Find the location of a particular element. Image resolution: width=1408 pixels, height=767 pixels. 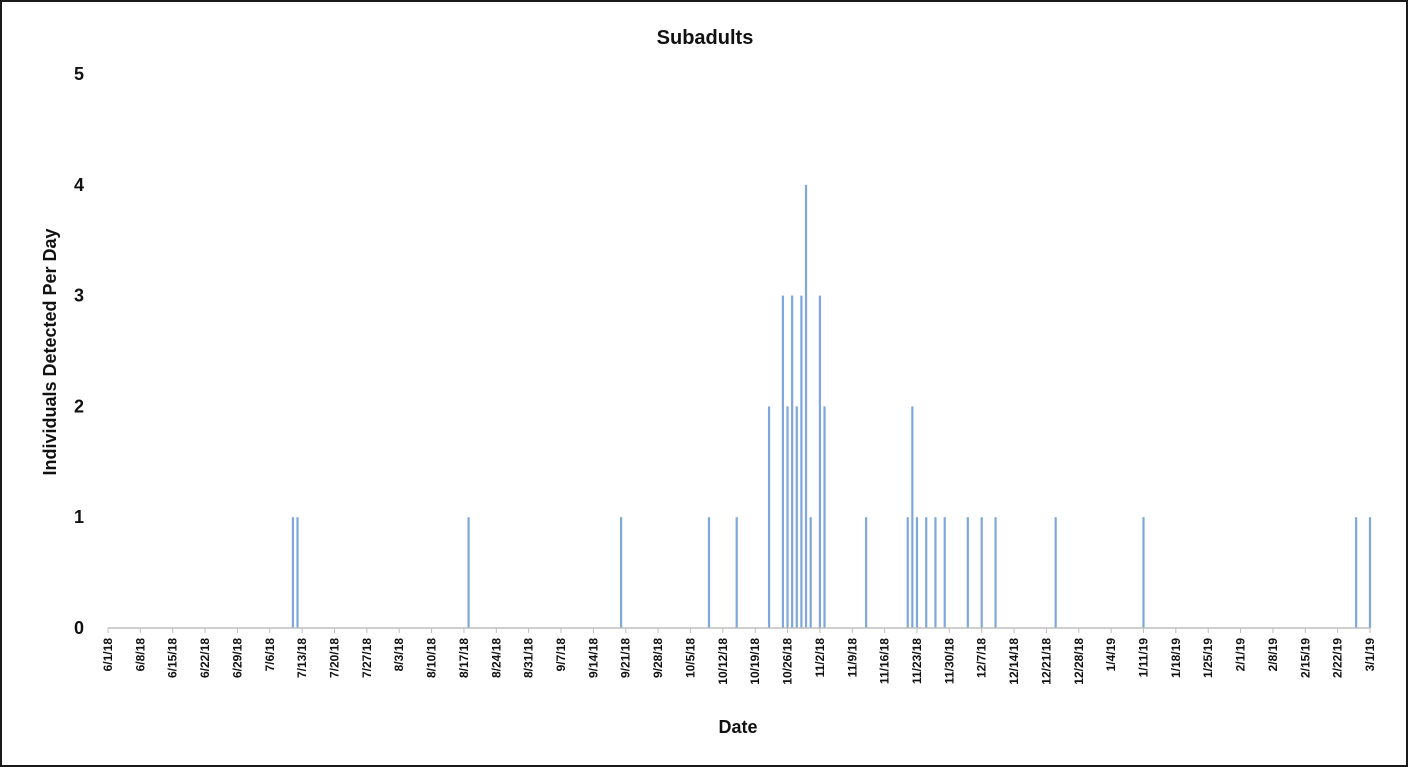

x-tick-label: 2/15/19 is located at coordinates (1305, 658).